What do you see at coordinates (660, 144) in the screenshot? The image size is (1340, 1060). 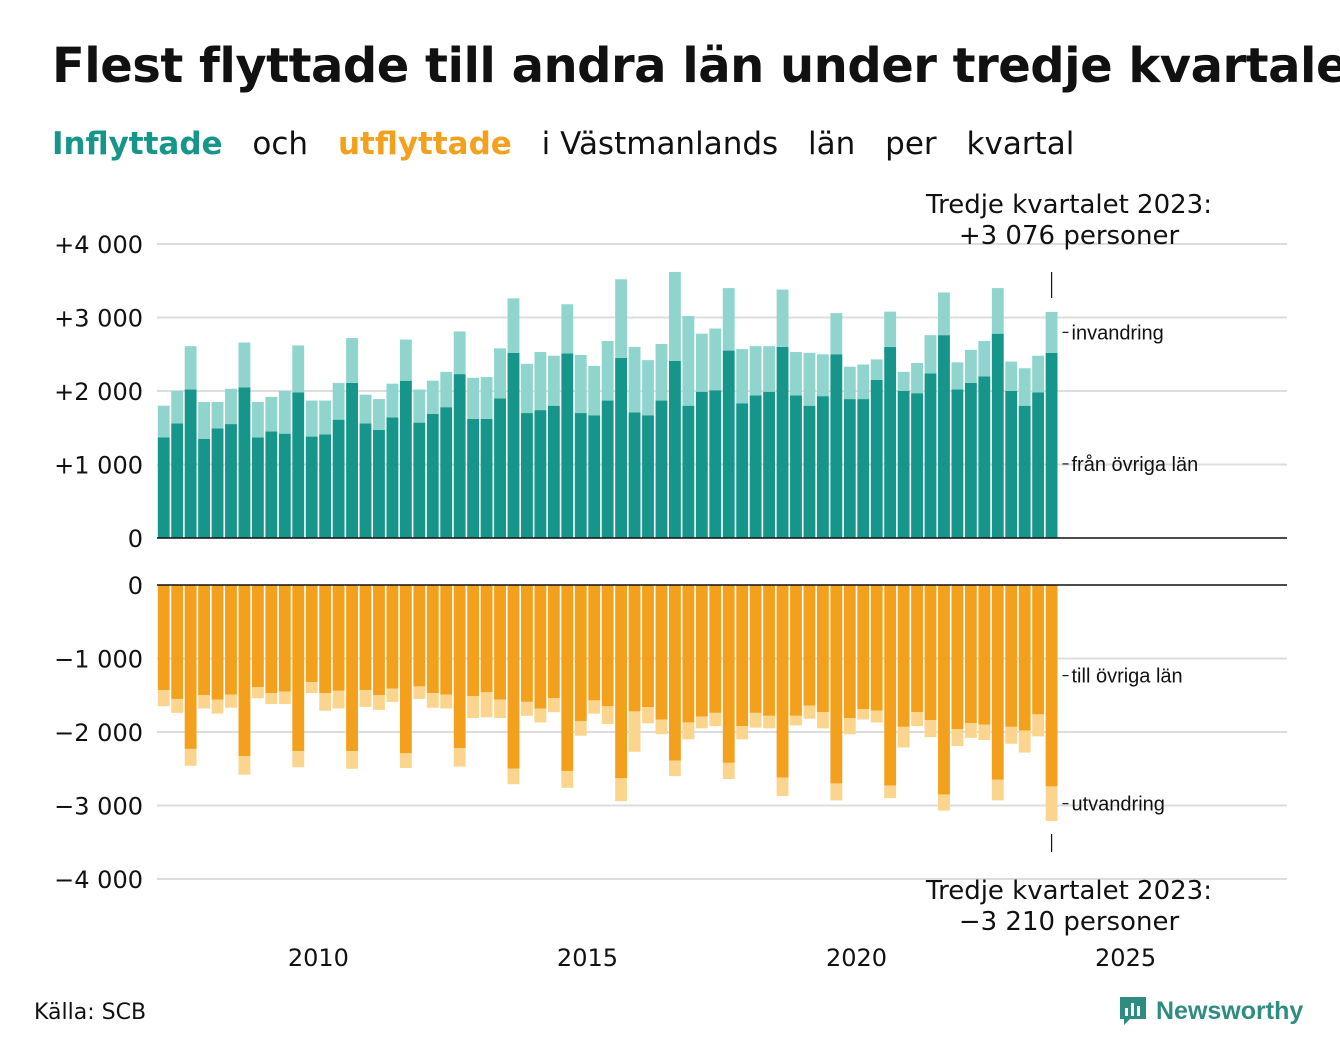 I see `subtitle-word-1: i Västmanlands` at bounding box center [660, 144].